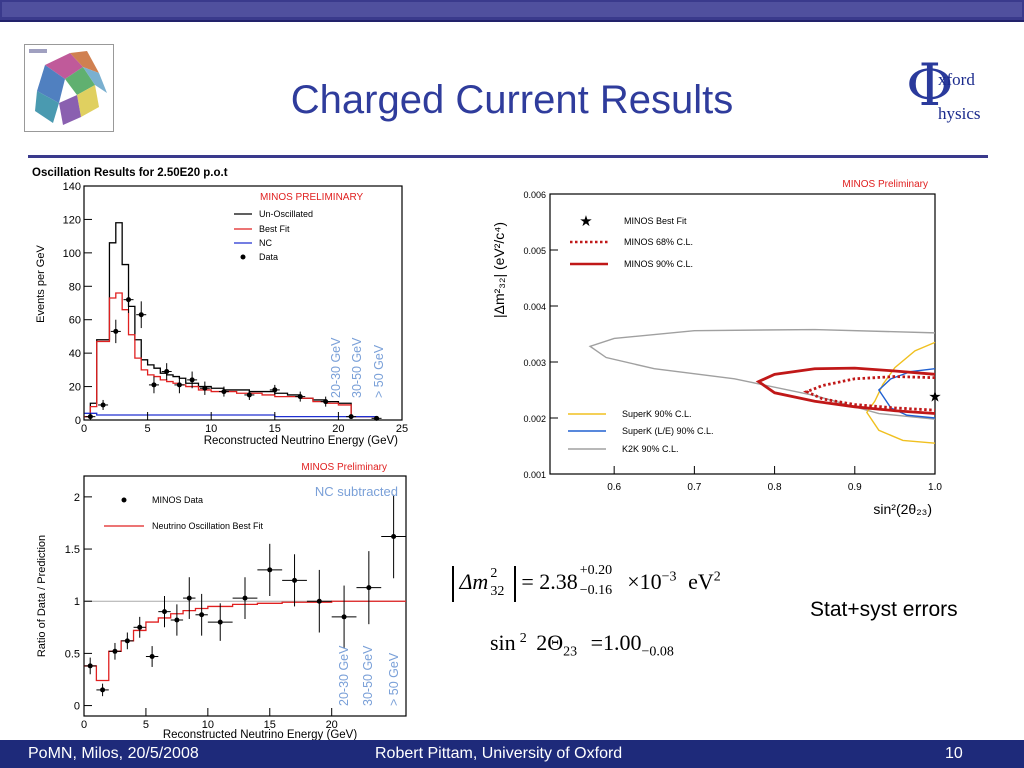 The image size is (1024, 768). I want to click on plot2-ytick-label: 0.5, so click(72, 654).